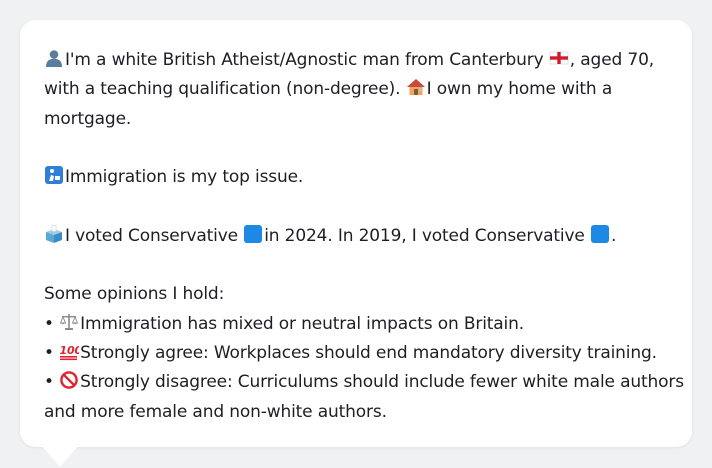 This screenshot has height=468, width=712. What do you see at coordinates (416, 87) in the screenshot?
I see `house-icon` at bounding box center [416, 87].